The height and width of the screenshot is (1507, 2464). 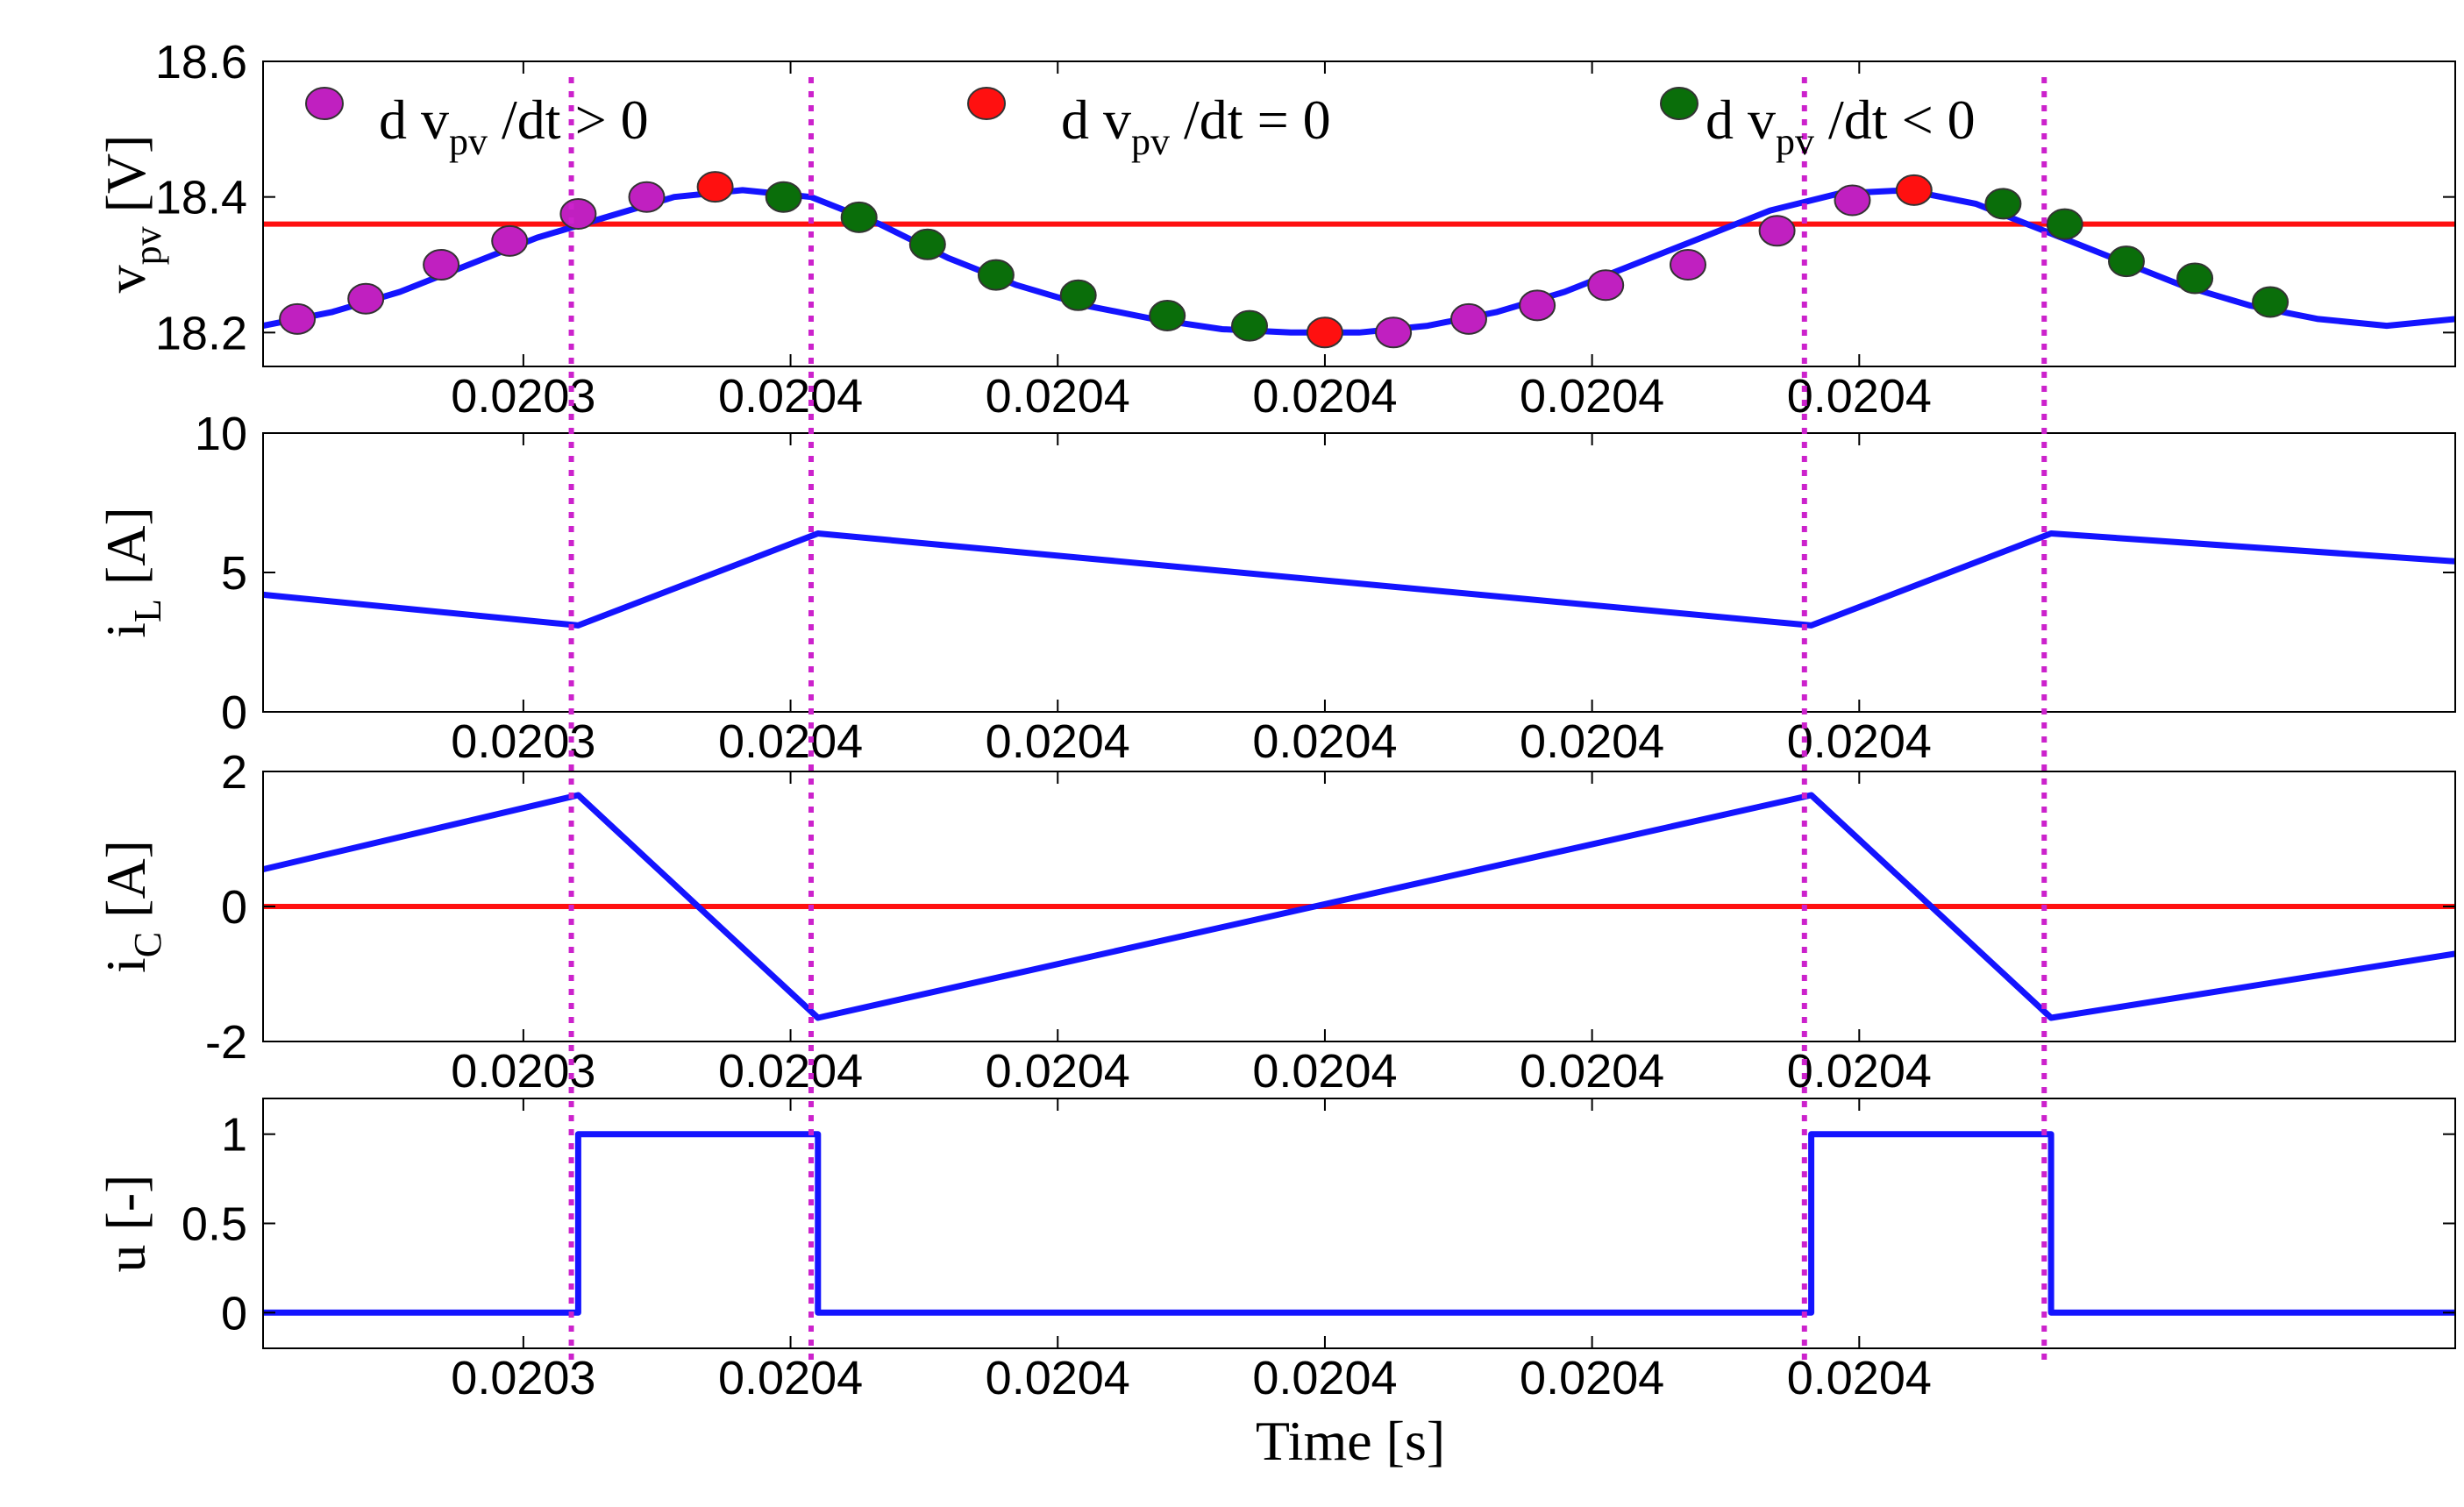 I want to click on series-line-iL, so click(x=1359, y=579).